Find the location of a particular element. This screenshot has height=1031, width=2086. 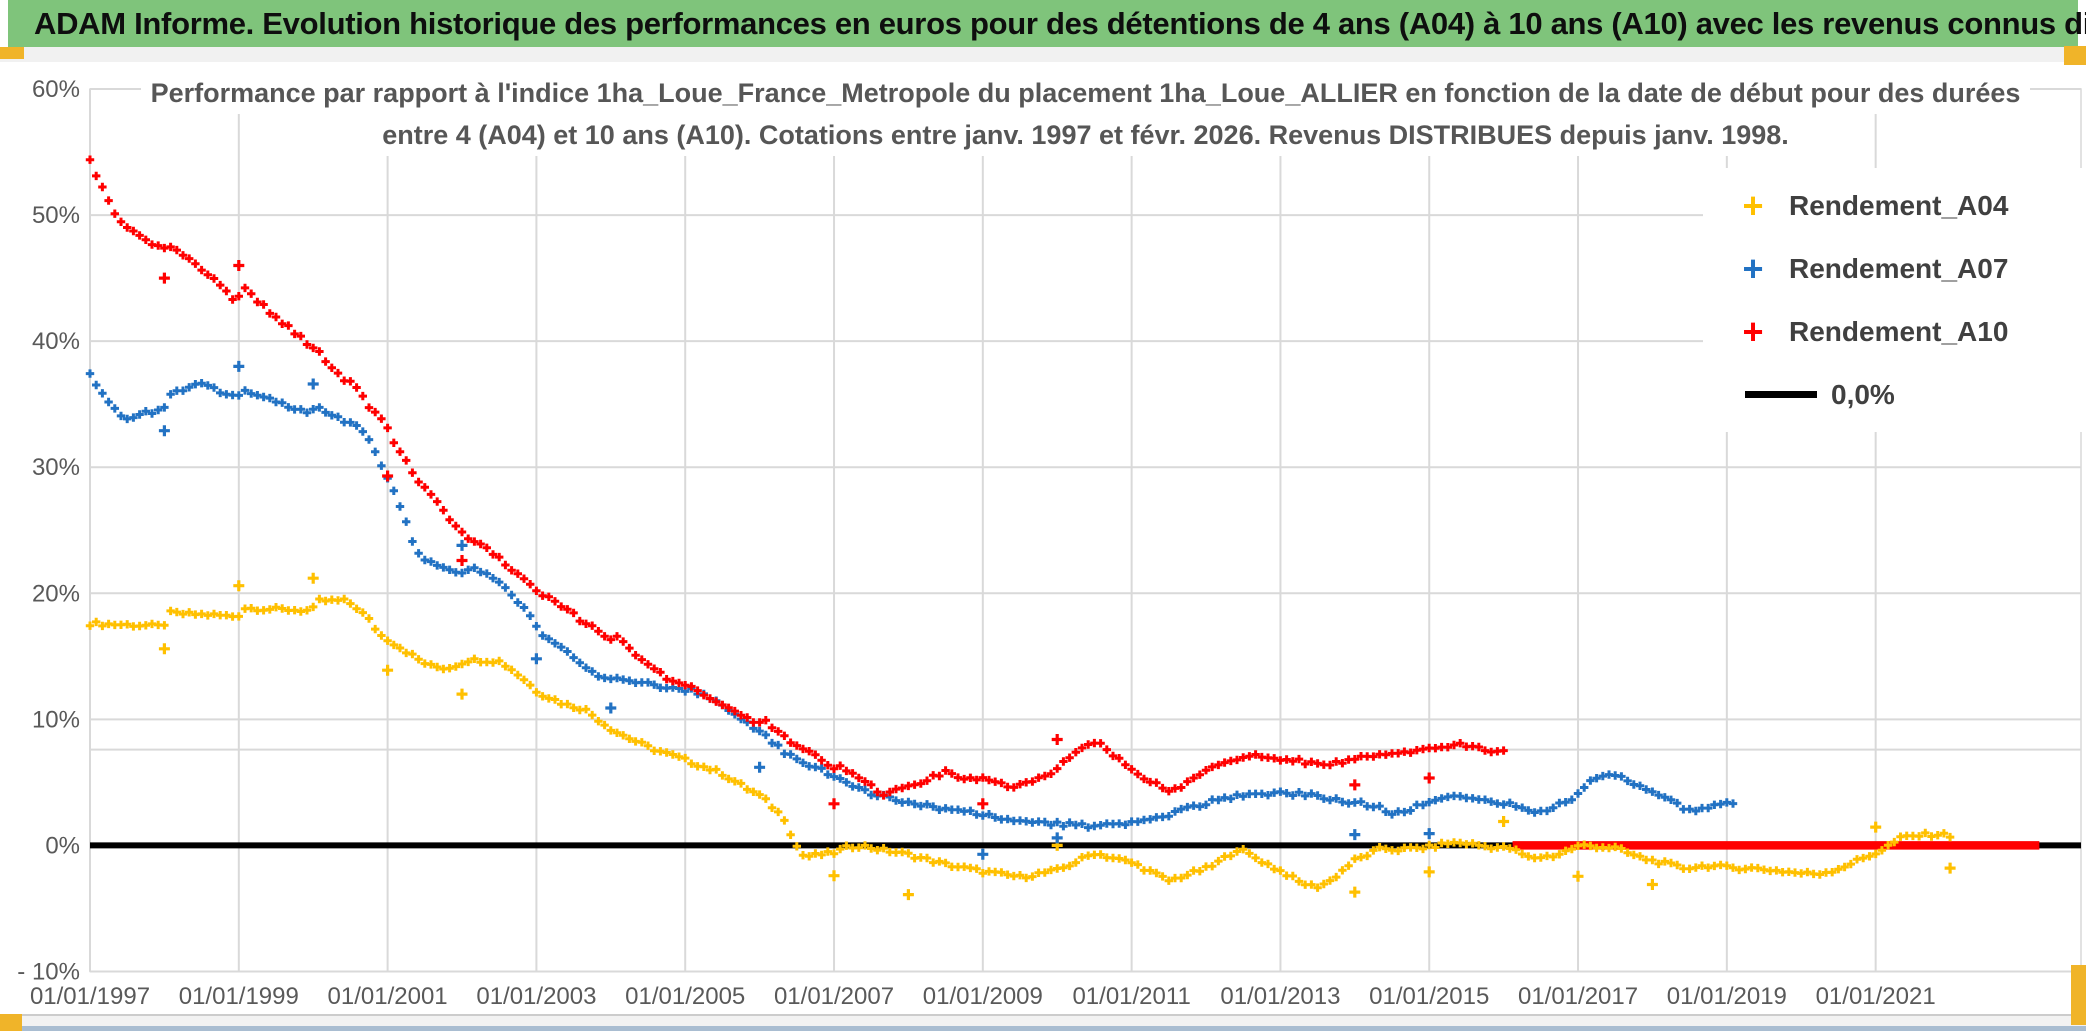

x-tick-label: 01/01/1999 is located at coordinates (239, 996).